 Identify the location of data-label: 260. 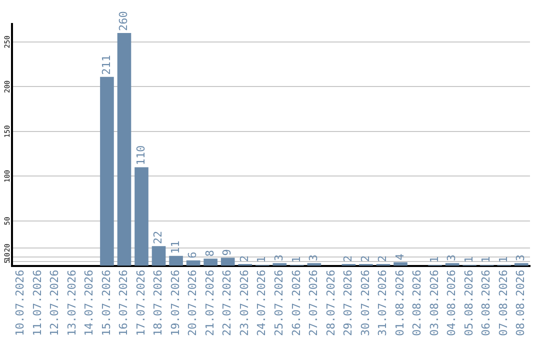
(123, 21).